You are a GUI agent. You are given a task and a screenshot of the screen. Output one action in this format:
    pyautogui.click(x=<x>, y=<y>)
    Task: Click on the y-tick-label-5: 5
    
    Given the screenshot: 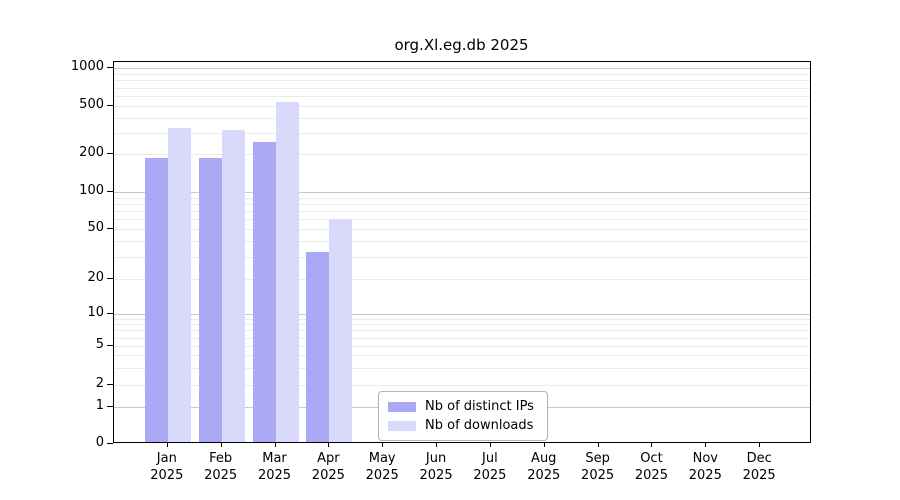 What is the action you would take?
    pyautogui.click(x=99, y=344)
    